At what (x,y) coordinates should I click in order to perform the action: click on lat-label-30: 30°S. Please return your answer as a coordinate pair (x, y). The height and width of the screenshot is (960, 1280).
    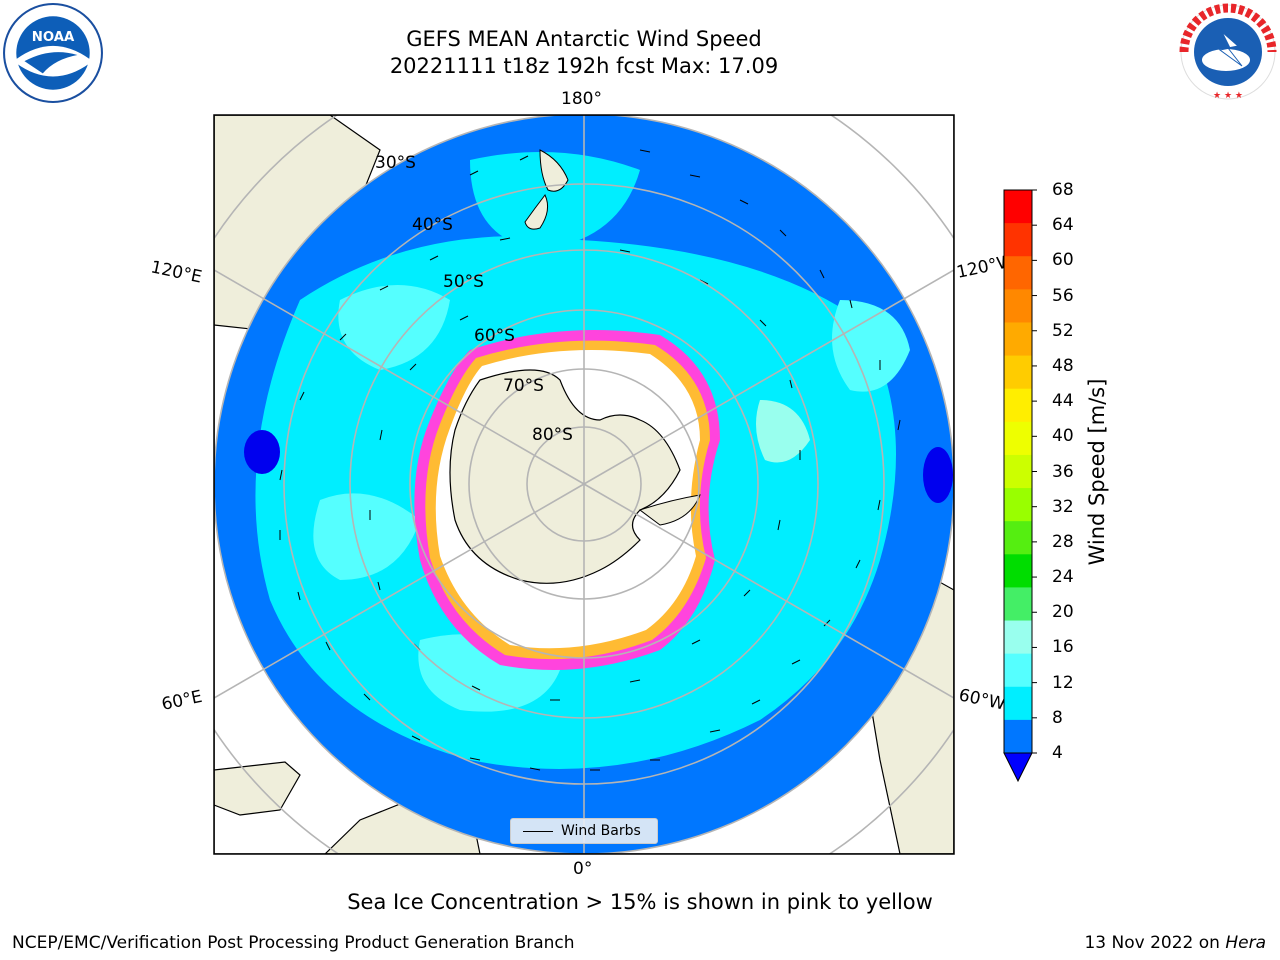
    Looking at the image, I should click on (395, 163).